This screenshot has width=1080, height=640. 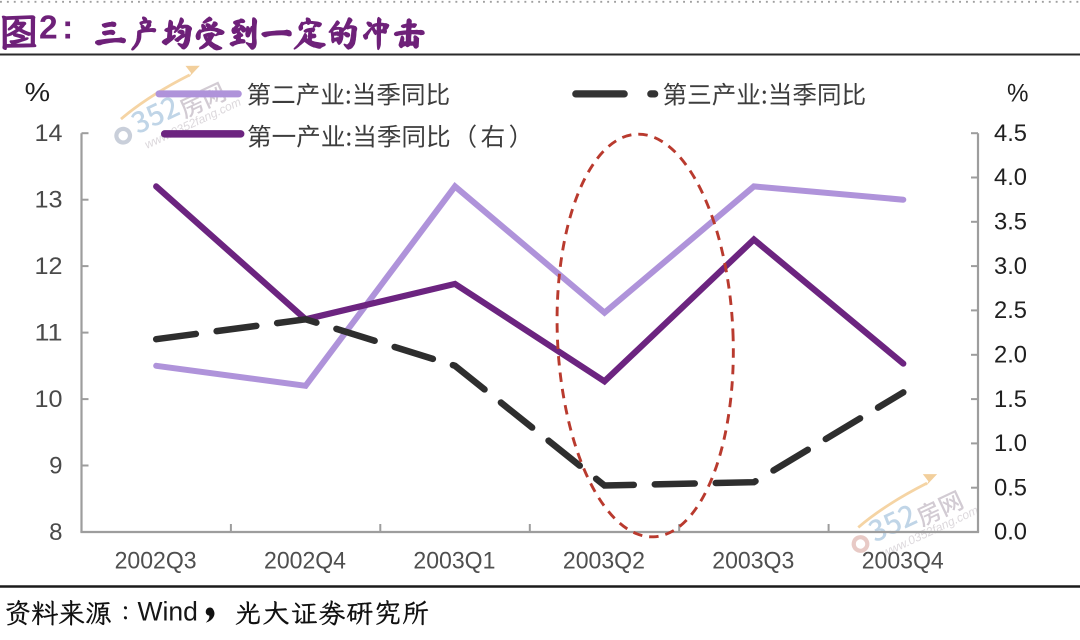 I want to click on svg-text: 2003Q3, so click(x=753, y=561).